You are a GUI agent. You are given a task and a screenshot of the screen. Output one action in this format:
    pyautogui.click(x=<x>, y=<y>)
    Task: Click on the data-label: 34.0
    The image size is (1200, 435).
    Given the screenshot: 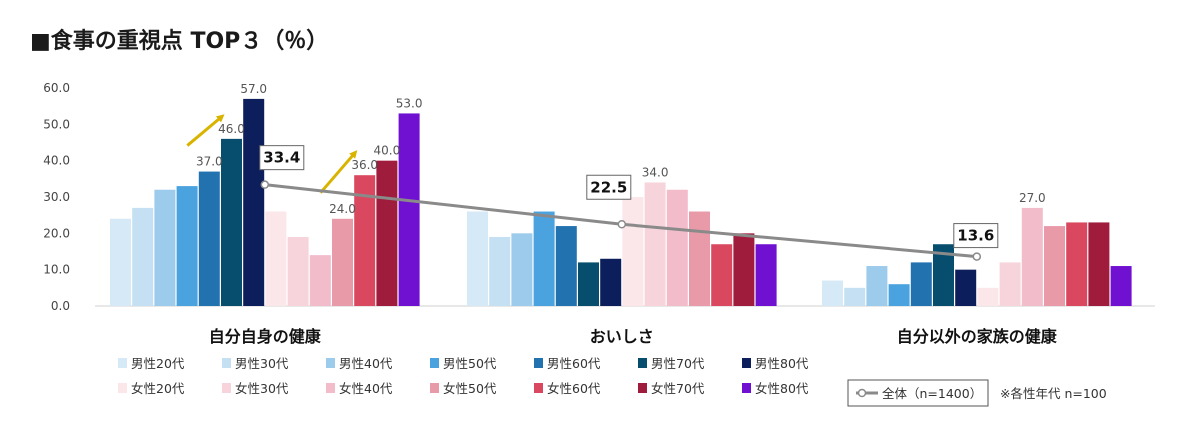 What is the action you would take?
    pyautogui.click(x=655, y=172)
    